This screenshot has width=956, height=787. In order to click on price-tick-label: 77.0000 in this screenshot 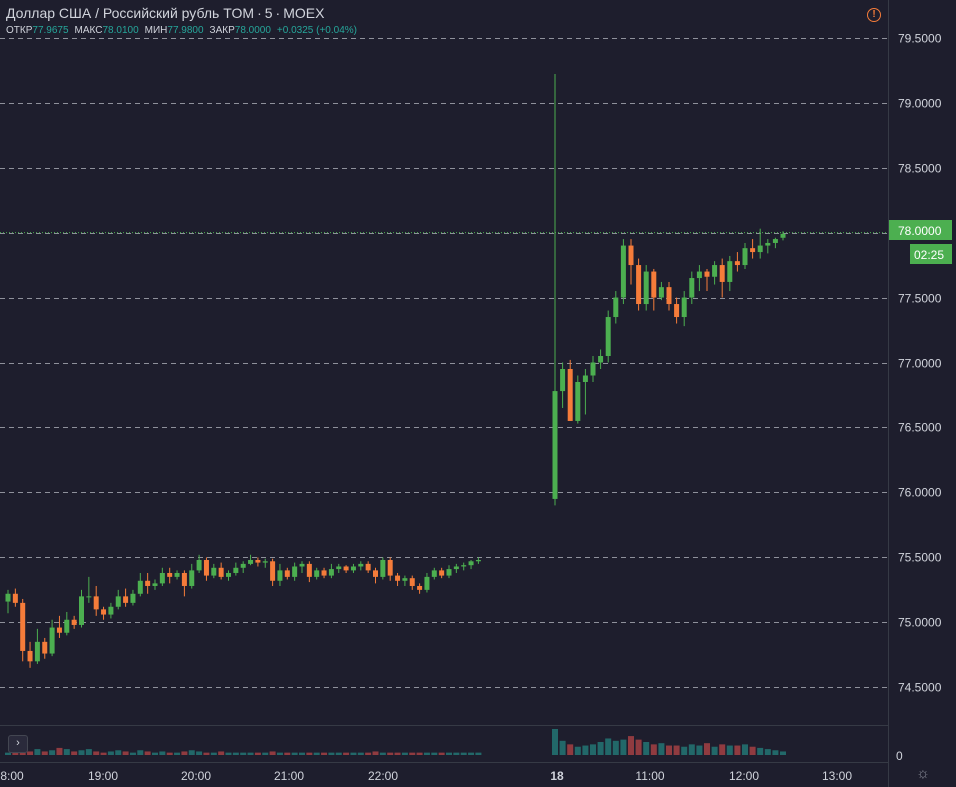, I will do `click(920, 364)`.